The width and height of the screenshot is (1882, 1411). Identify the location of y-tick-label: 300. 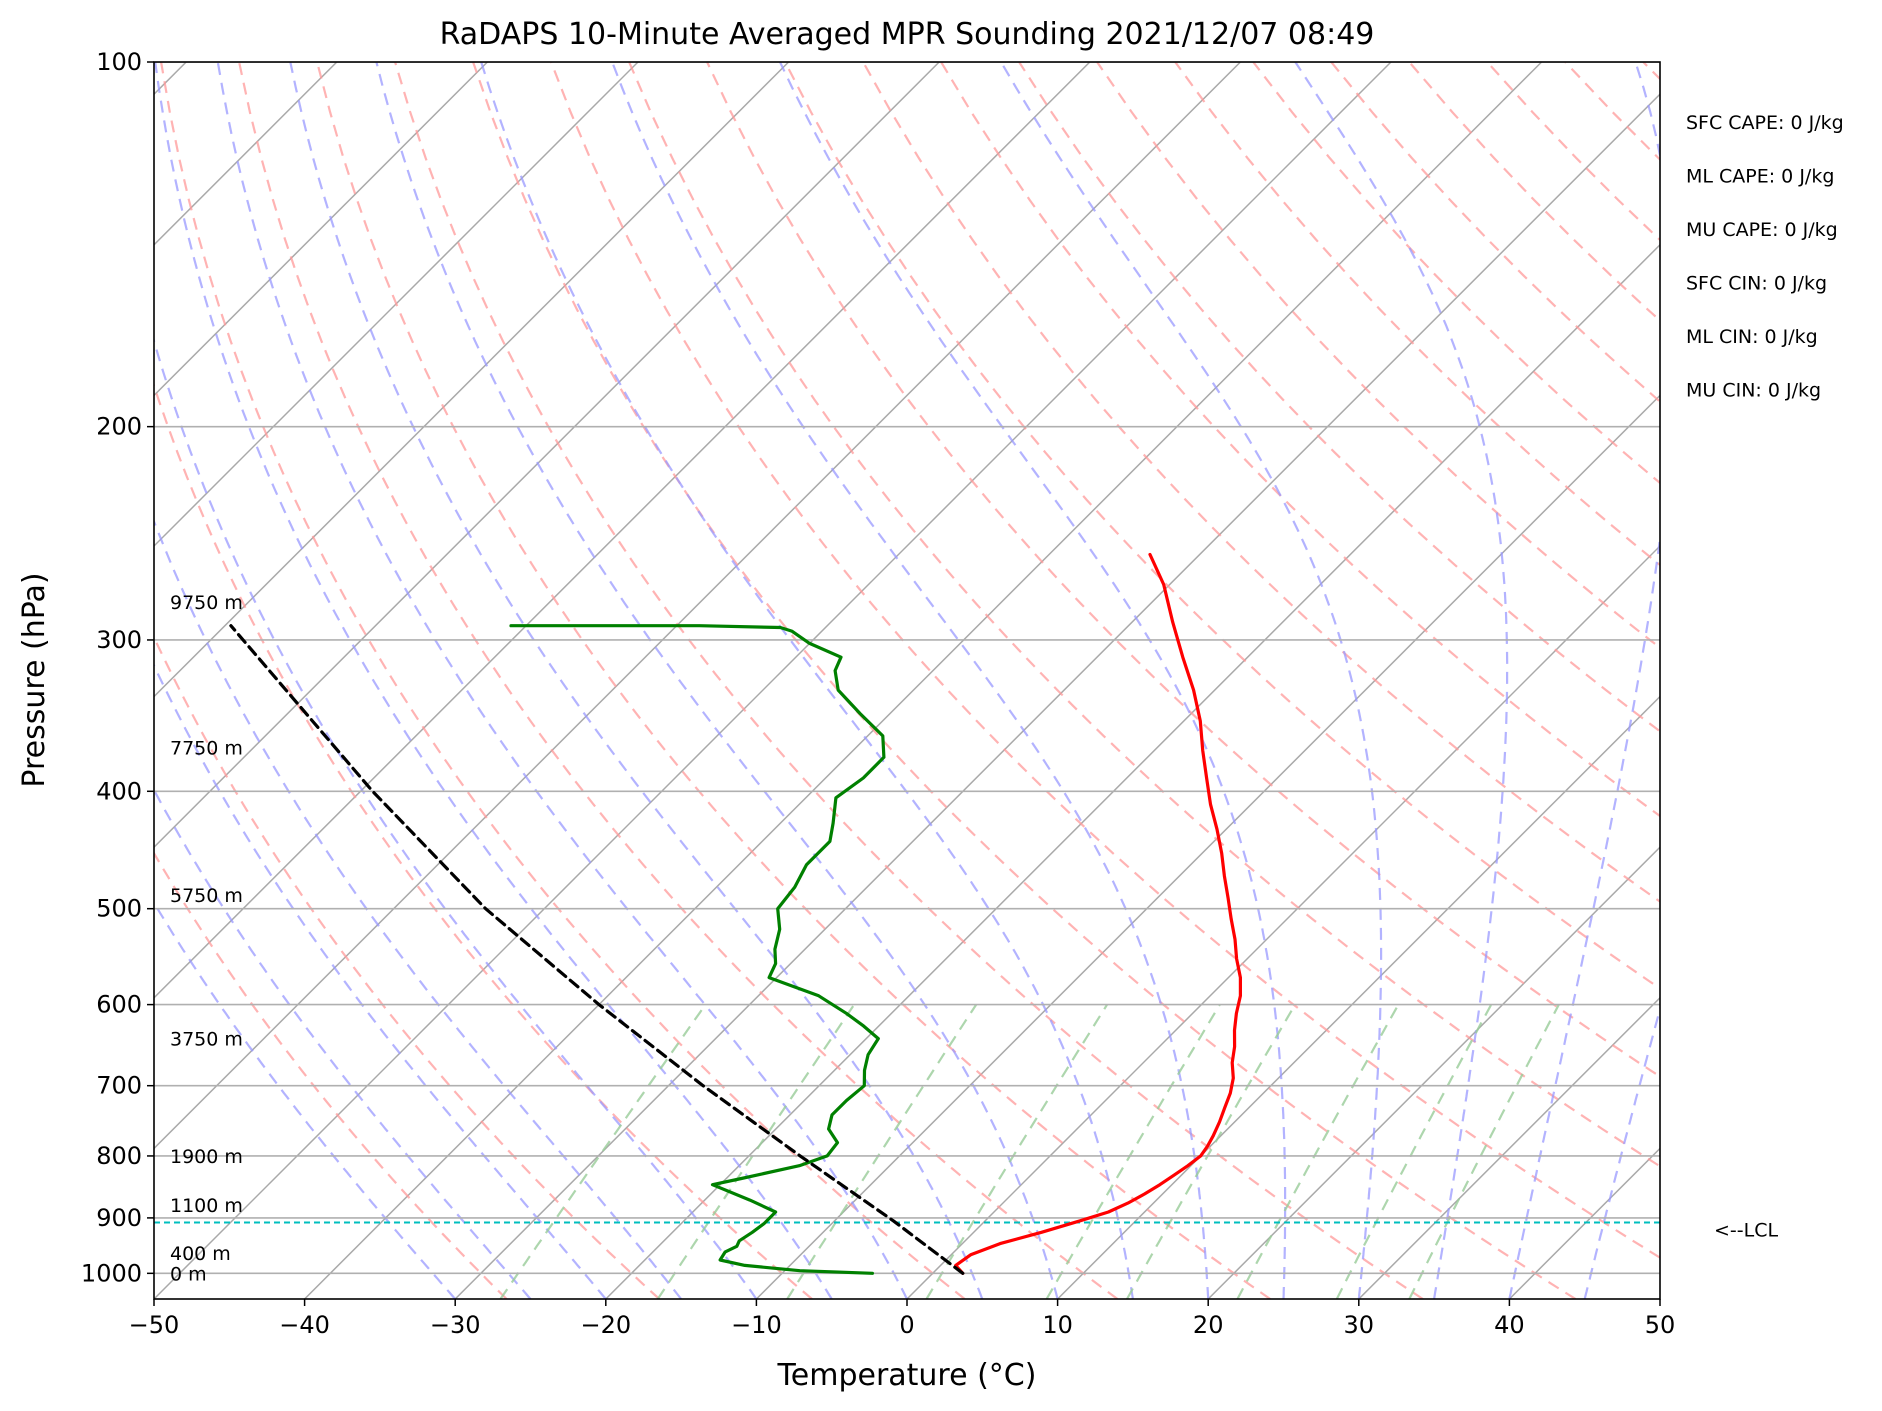
(119, 640).